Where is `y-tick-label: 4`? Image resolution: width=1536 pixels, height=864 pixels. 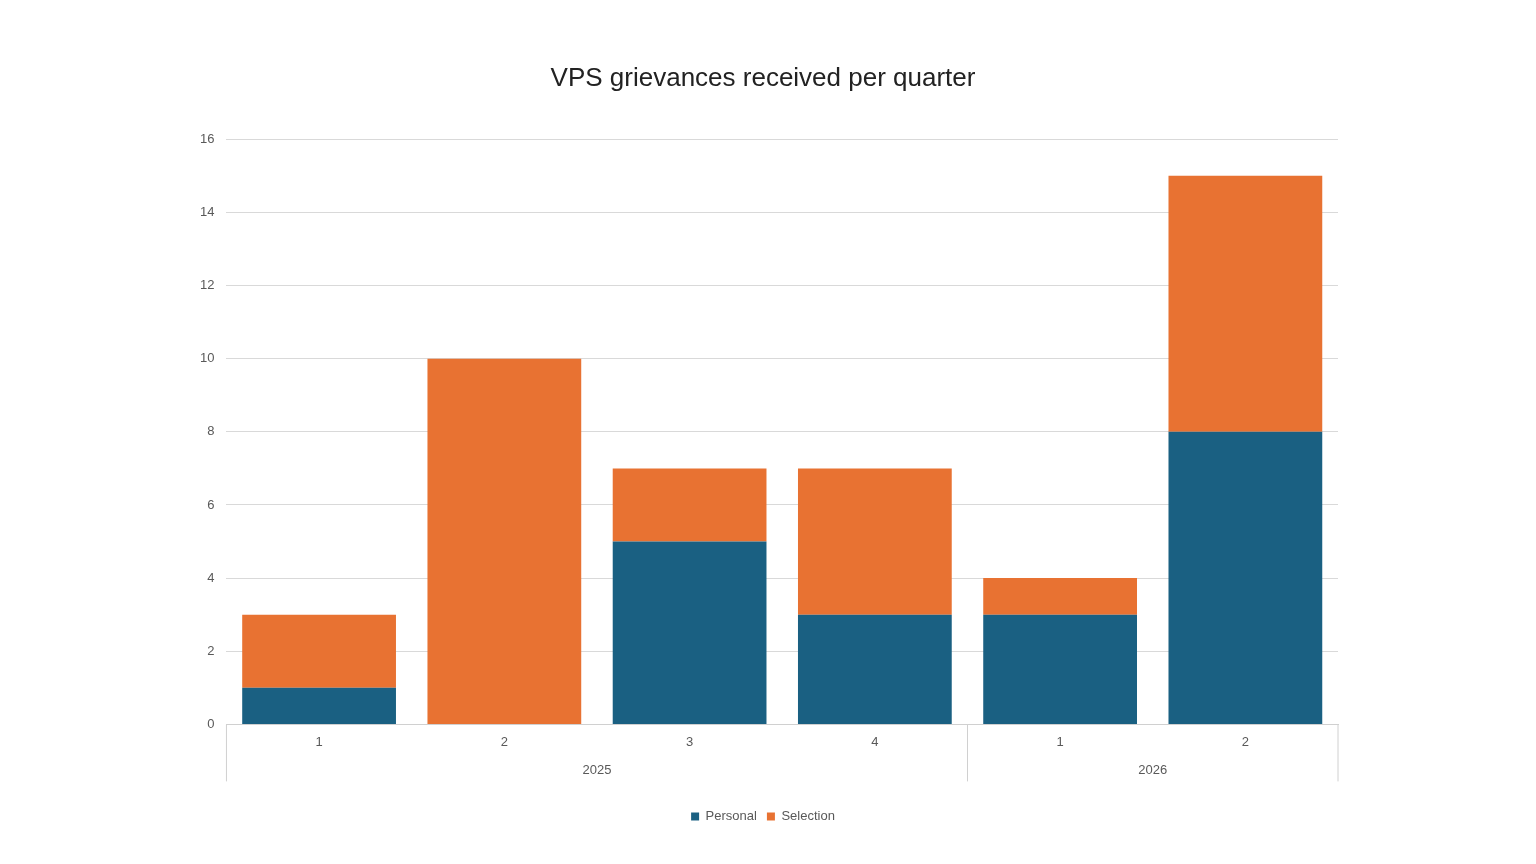 y-tick-label: 4 is located at coordinates (211, 577).